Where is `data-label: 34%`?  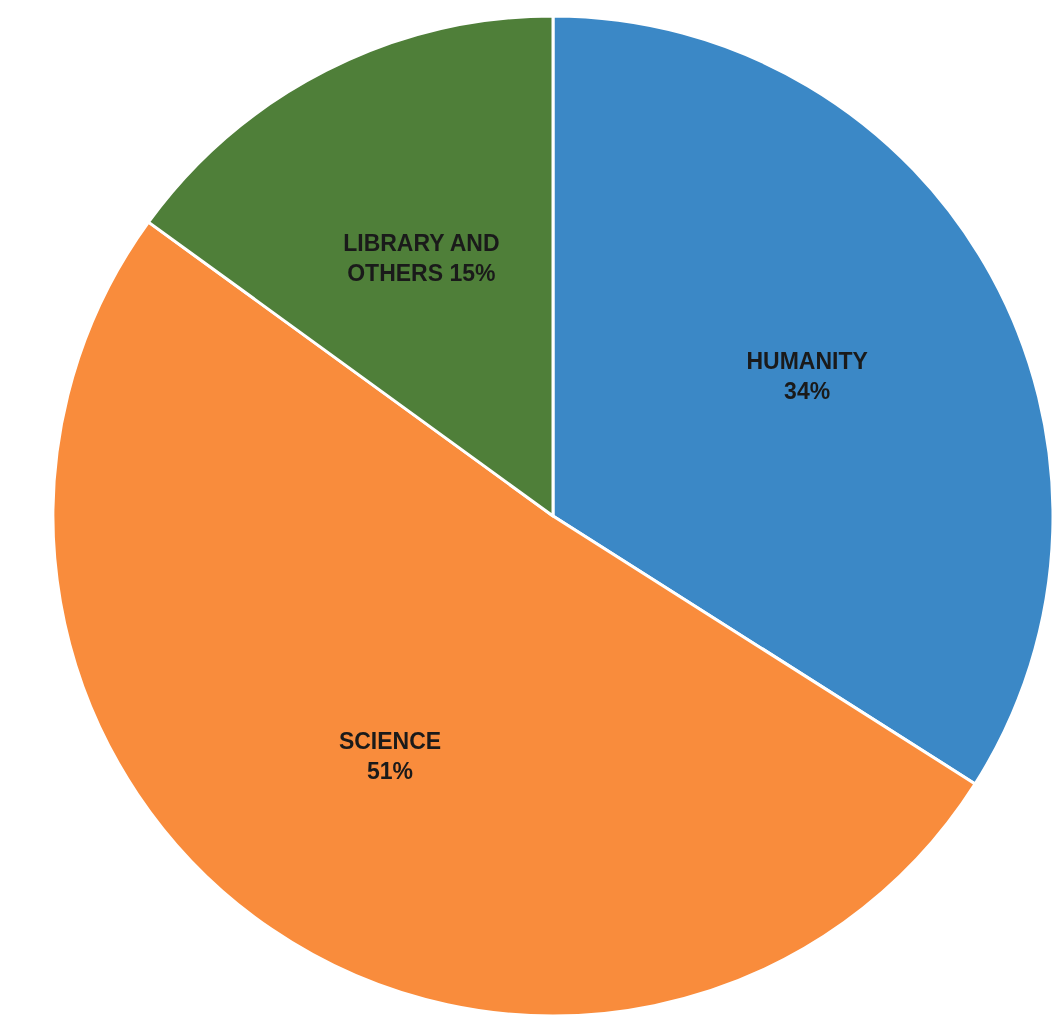
data-label: 34% is located at coordinates (807, 391).